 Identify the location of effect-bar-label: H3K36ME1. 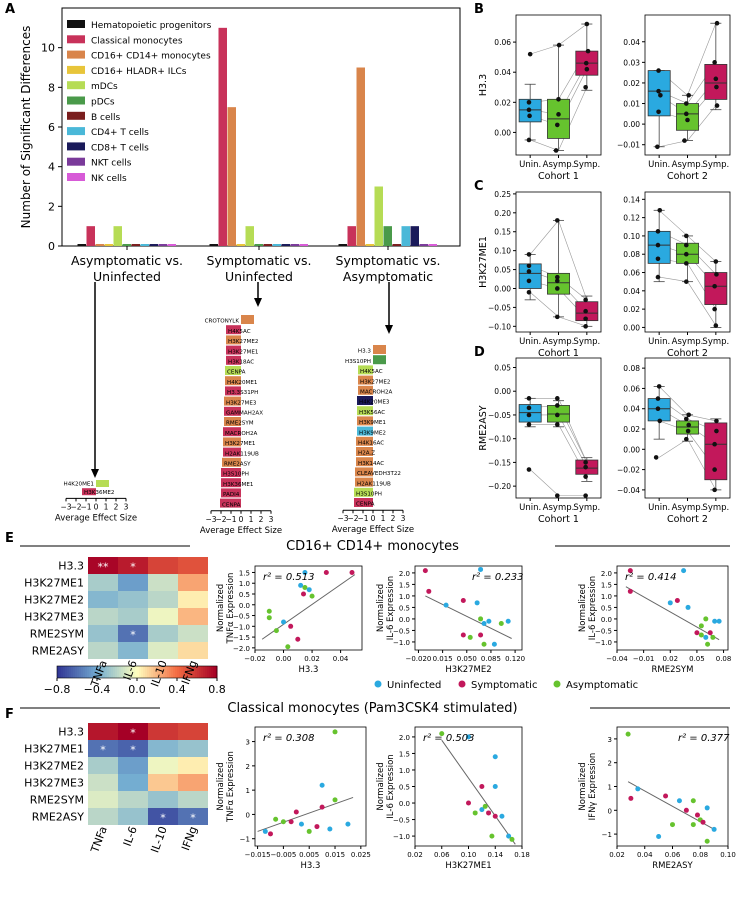
(238, 485).